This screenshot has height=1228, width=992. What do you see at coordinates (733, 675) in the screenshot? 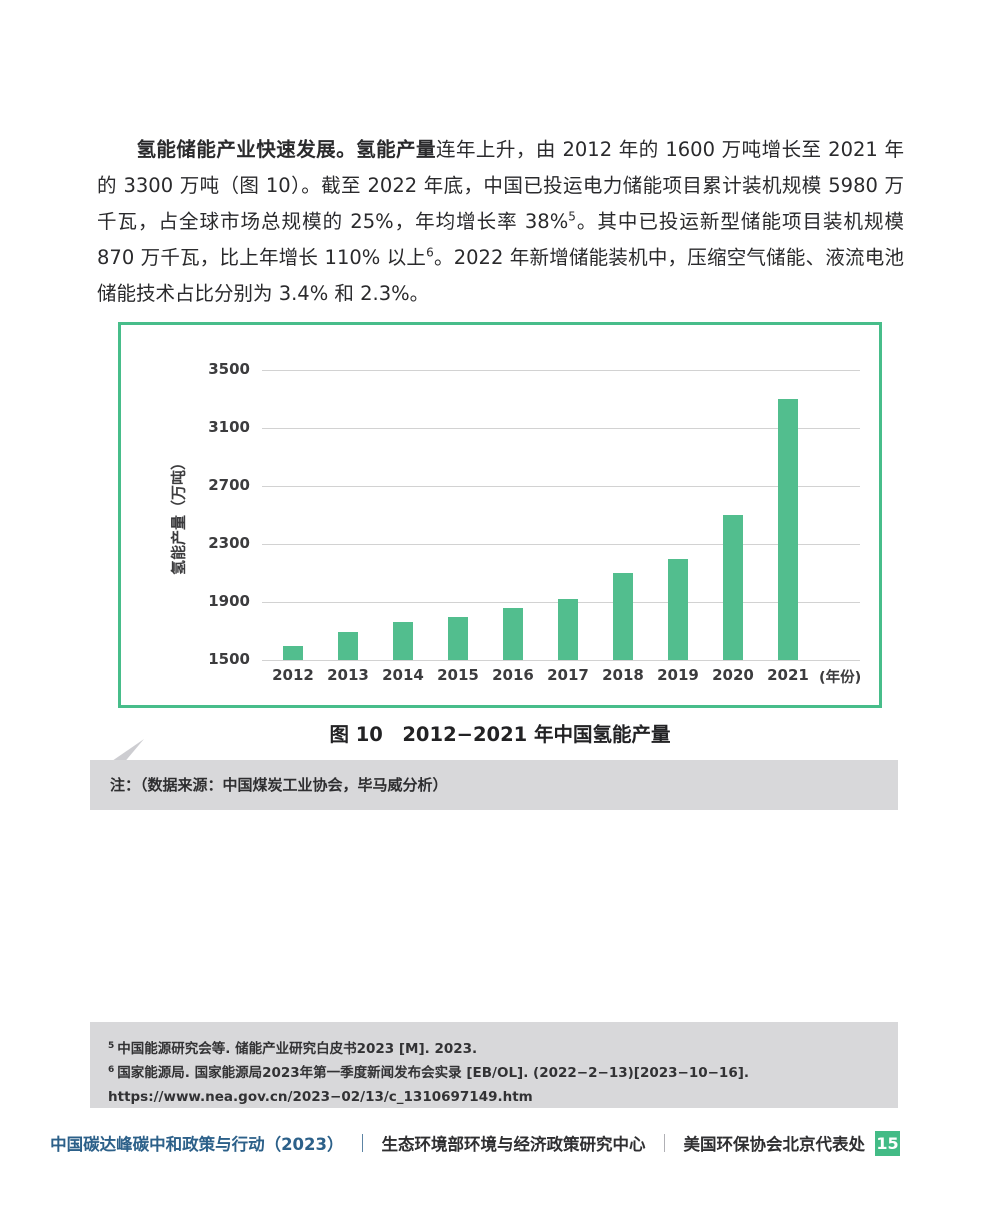
I see `x-tick-2020: 2020` at bounding box center [733, 675].